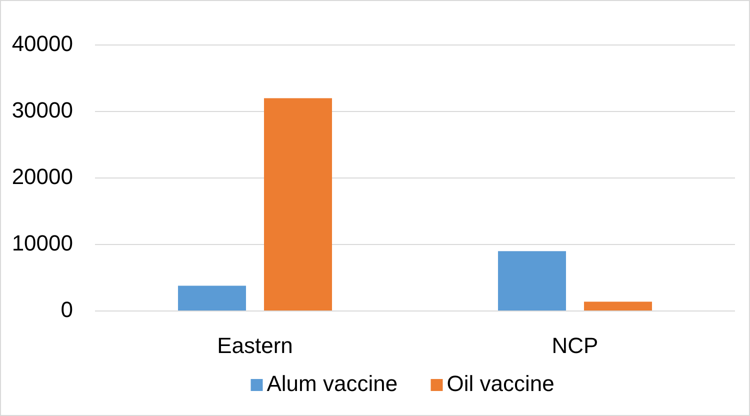 This screenshot has width=750, height=416. What do you see at coordinates (42, 243) in the screenshot?
I see `y-tick-label: 10000` at bounding box center [42, 243].